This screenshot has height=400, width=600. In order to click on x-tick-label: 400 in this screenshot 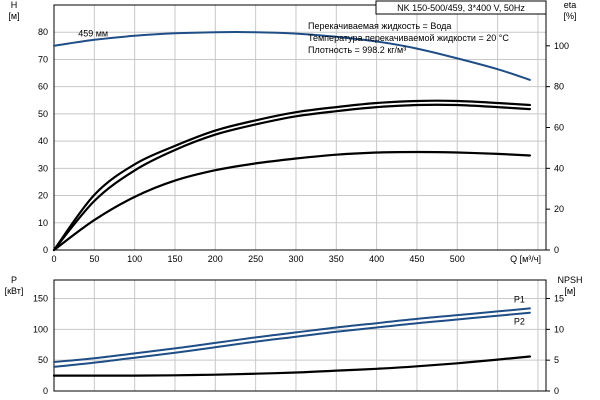, I will do `click(376, 259)`.